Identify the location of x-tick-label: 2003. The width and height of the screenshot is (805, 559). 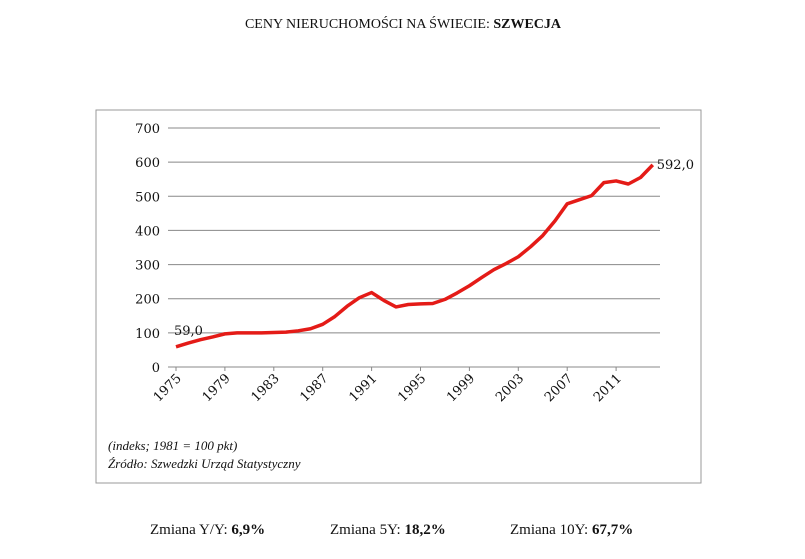
(510, 388).